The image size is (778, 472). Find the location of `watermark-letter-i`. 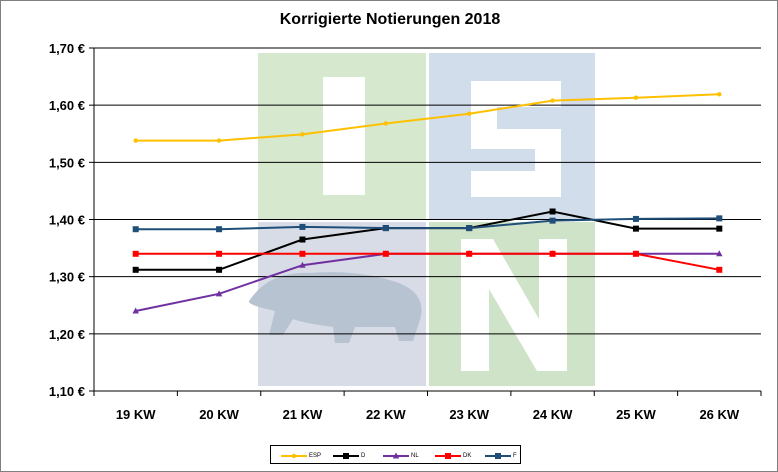

watermark-letter-i is located at coordinates (344, 136).